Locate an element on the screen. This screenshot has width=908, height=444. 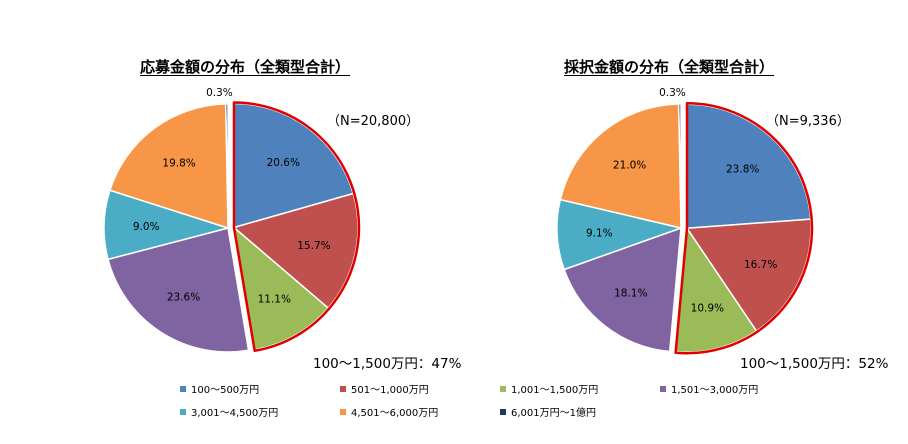
pie-data-label: 9.1% is located at coordinates (599, 234).